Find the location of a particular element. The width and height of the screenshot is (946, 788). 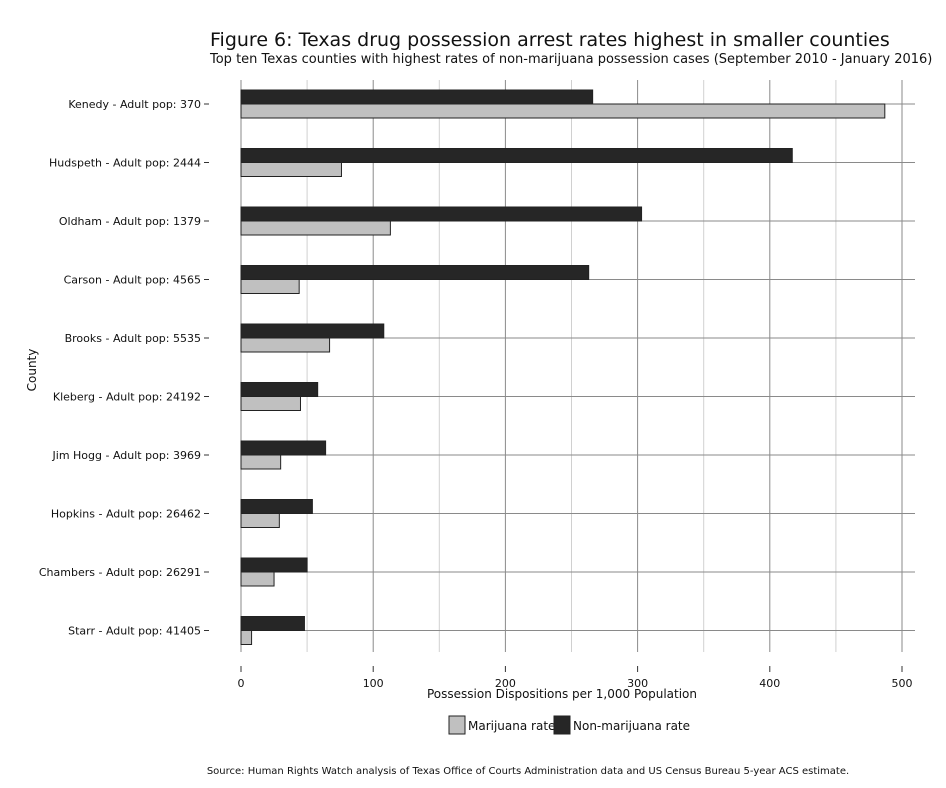

y-tick-label: Chambers - Adult pop: 26291 is located at coordinates (120, 572).